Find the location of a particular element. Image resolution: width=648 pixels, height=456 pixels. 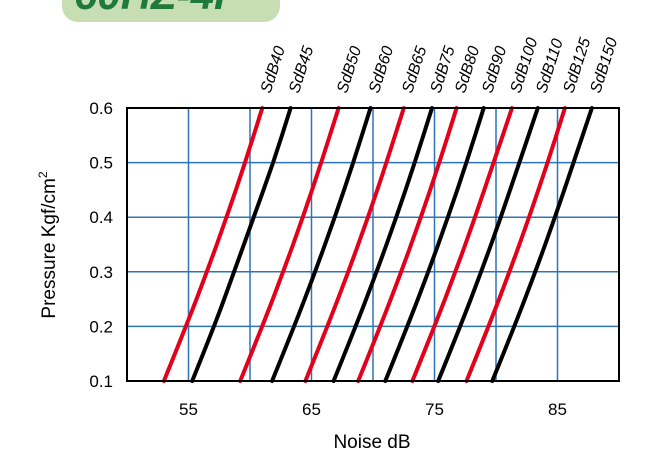

y-tick-label: 0.2 is located at coordinates (101, 326).